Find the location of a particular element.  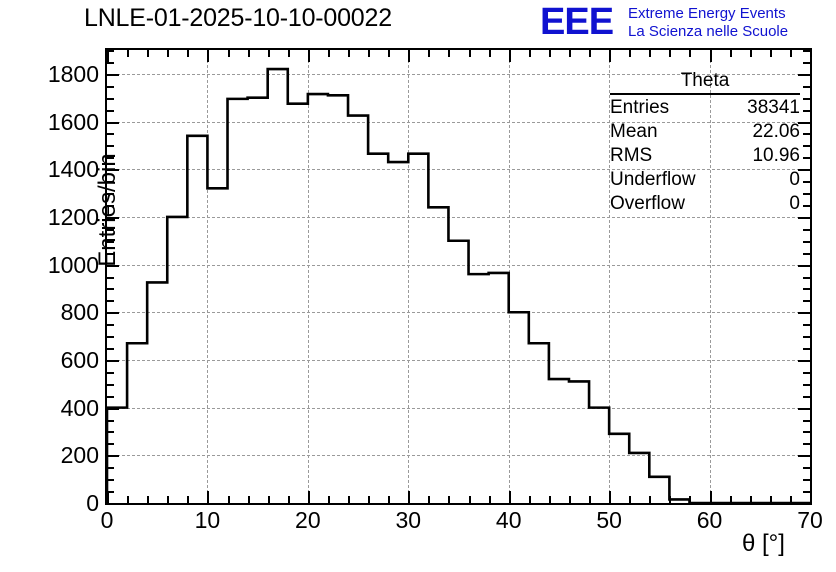

x-axis-tick-label: 50 is located at coordinates (609, 520).